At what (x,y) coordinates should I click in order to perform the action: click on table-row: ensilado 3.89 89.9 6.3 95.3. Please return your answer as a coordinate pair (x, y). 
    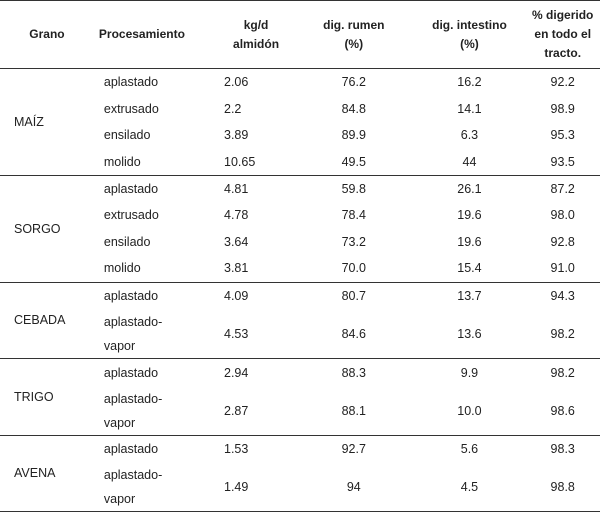
    Looking at the image, I should click on (300, 135).